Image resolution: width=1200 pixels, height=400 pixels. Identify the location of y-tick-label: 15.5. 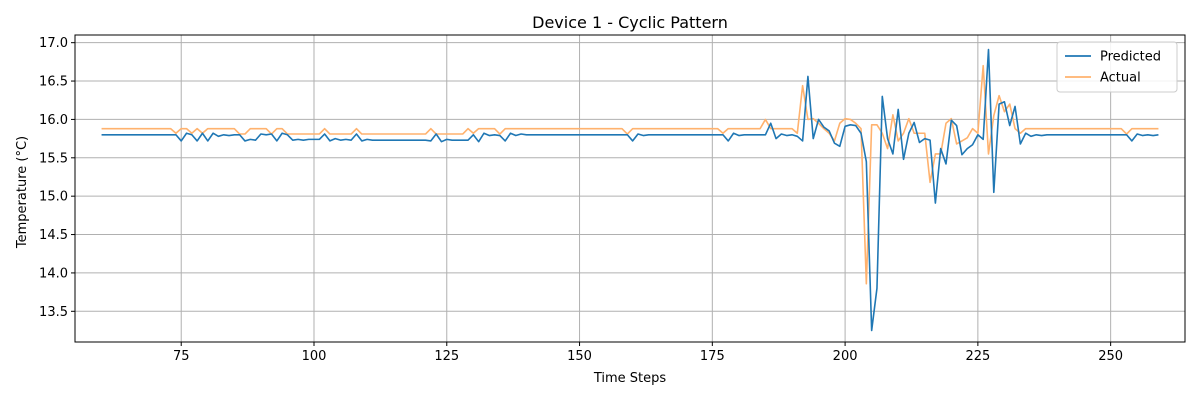
(53, 158).